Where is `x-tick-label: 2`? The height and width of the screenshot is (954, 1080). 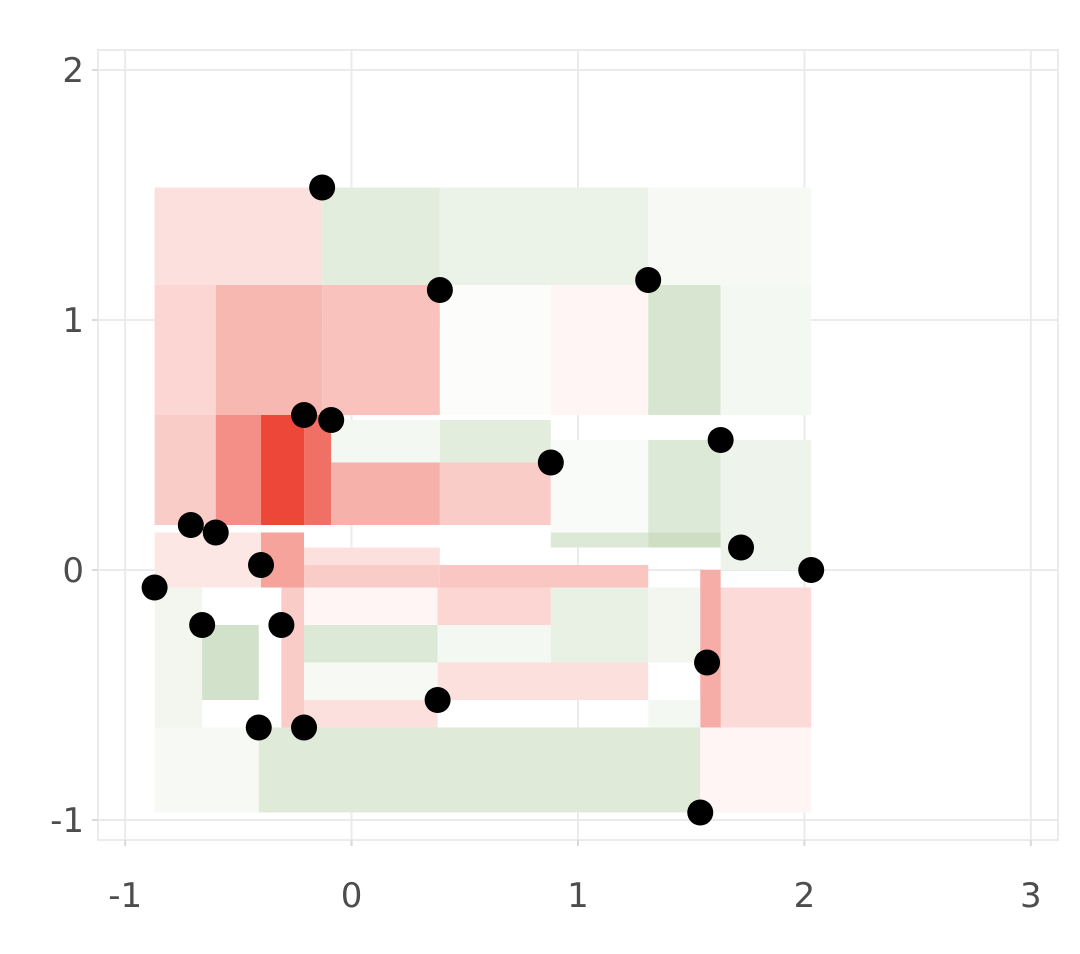 x-tick-label: 2 is located at coordinates (805, 896).